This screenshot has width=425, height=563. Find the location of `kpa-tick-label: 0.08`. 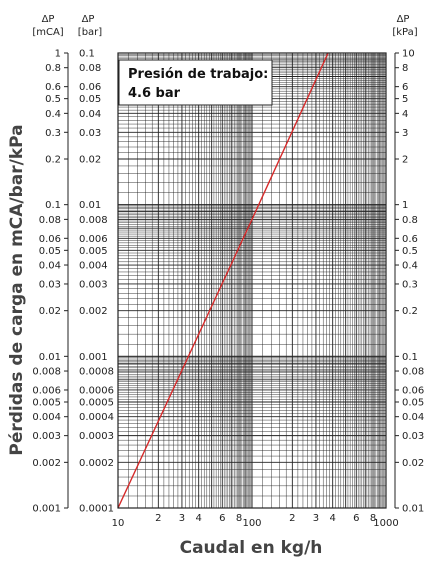

kpa-tick-label: 0.08 is located at coordinates (413, 372).